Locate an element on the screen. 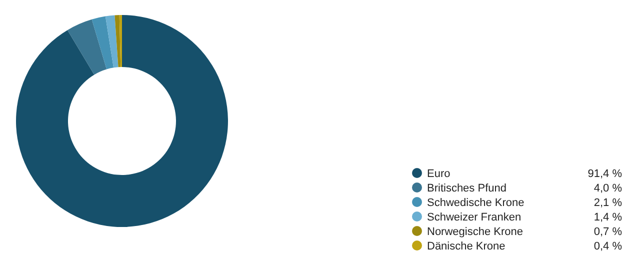  data-label: 0,7 % is located at coordinates (608, 232).